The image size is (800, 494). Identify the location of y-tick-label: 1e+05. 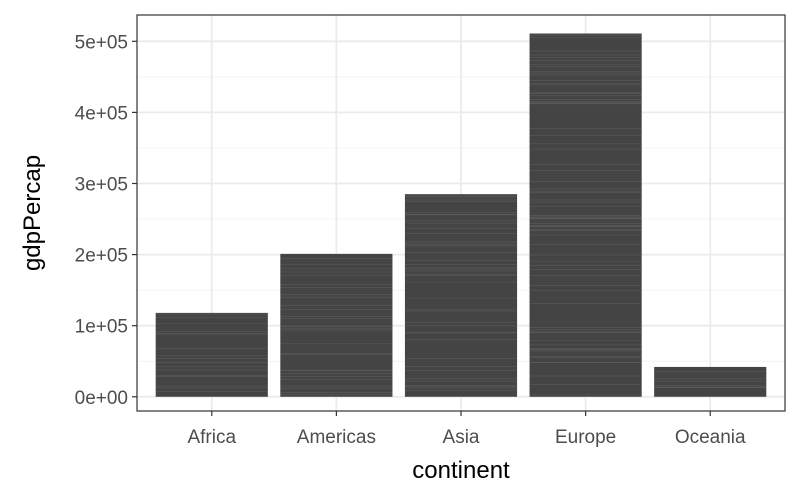
(101, 327).